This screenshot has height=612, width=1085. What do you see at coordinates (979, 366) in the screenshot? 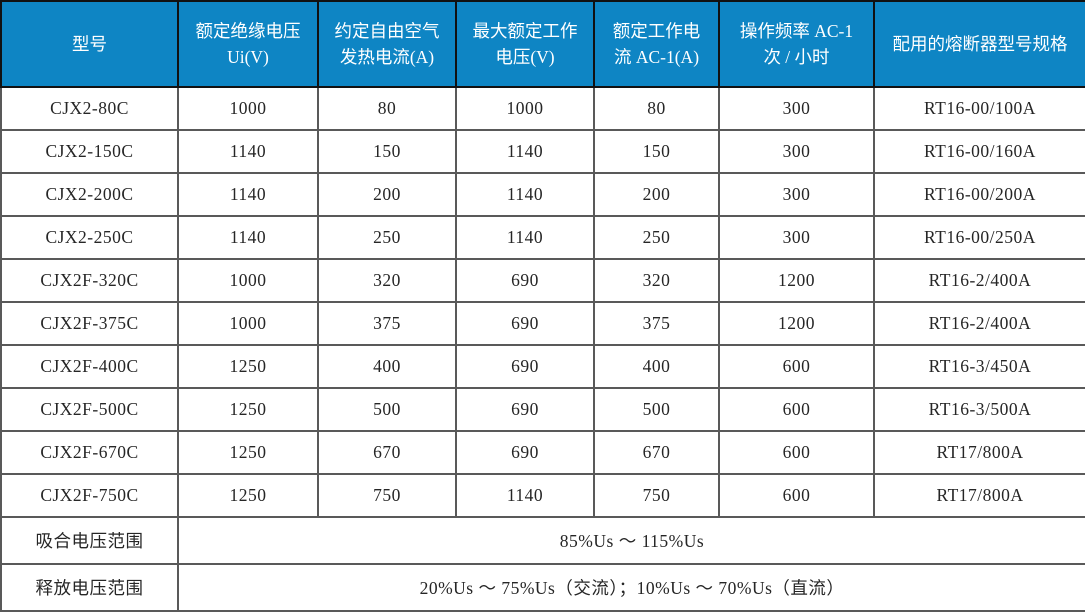
I see `cell-fuse-spec: RT16-3/450A` at bounding box center [979, 366].